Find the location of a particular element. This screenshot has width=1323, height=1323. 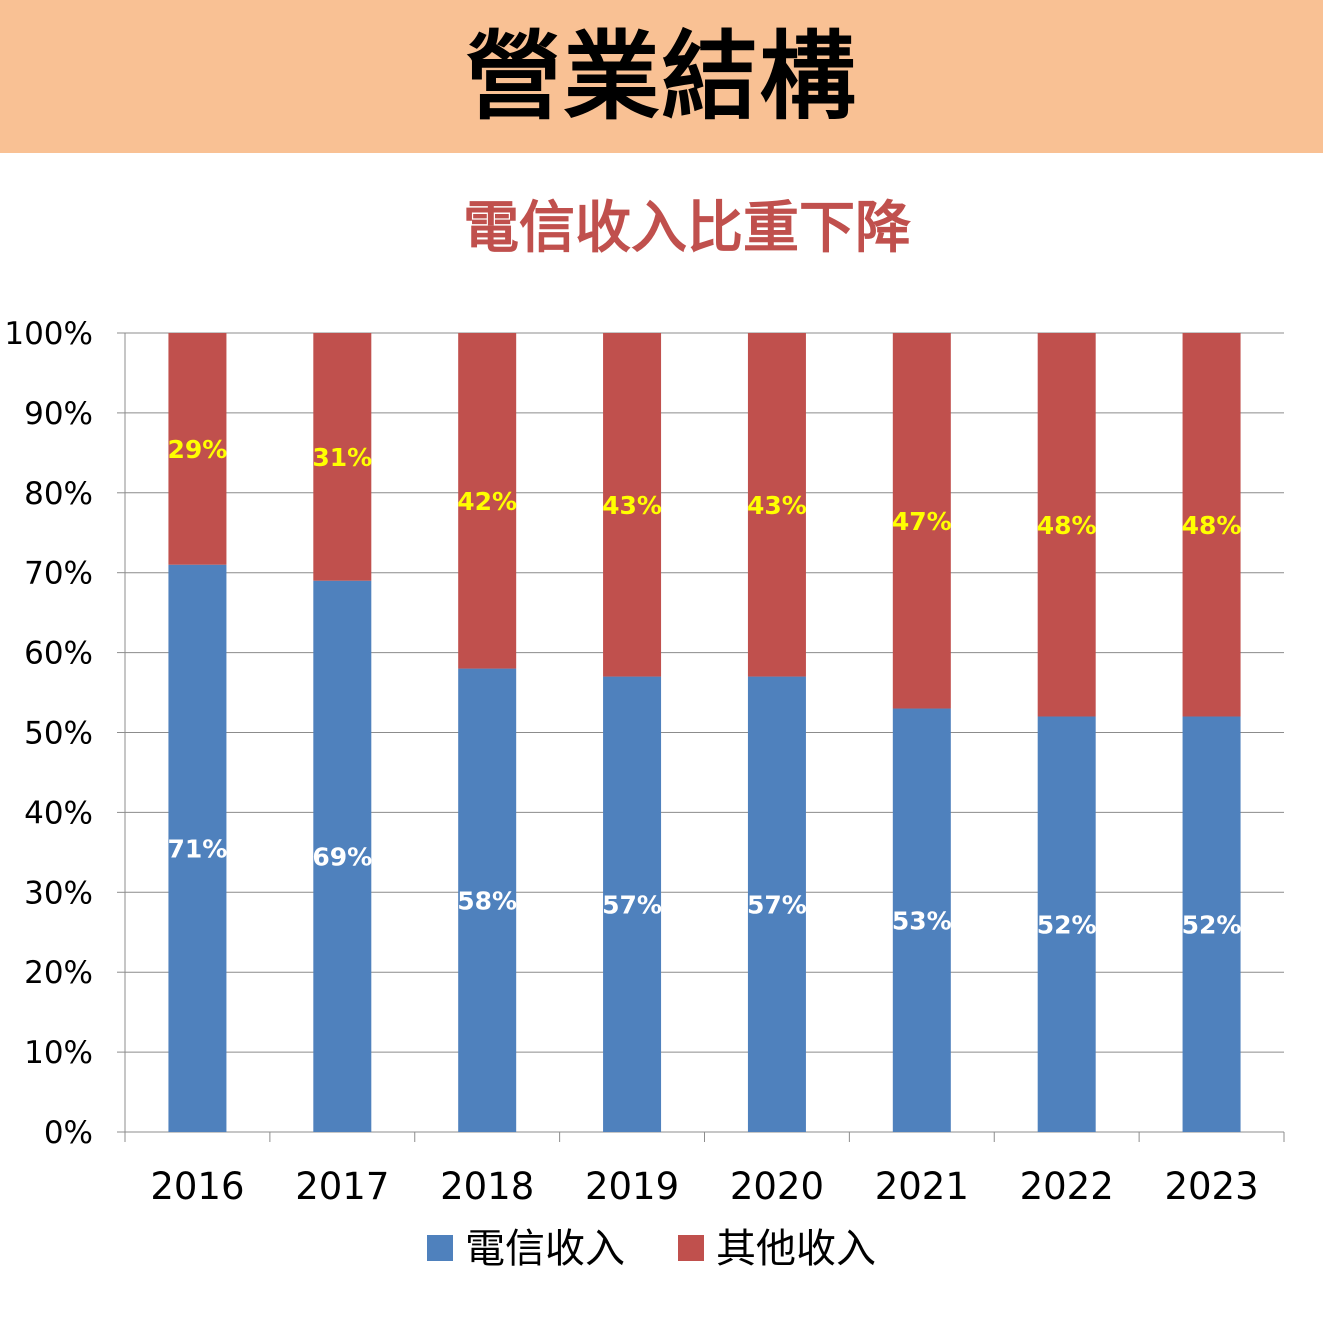

data-label: 42% is located at coordinates (487, 501).